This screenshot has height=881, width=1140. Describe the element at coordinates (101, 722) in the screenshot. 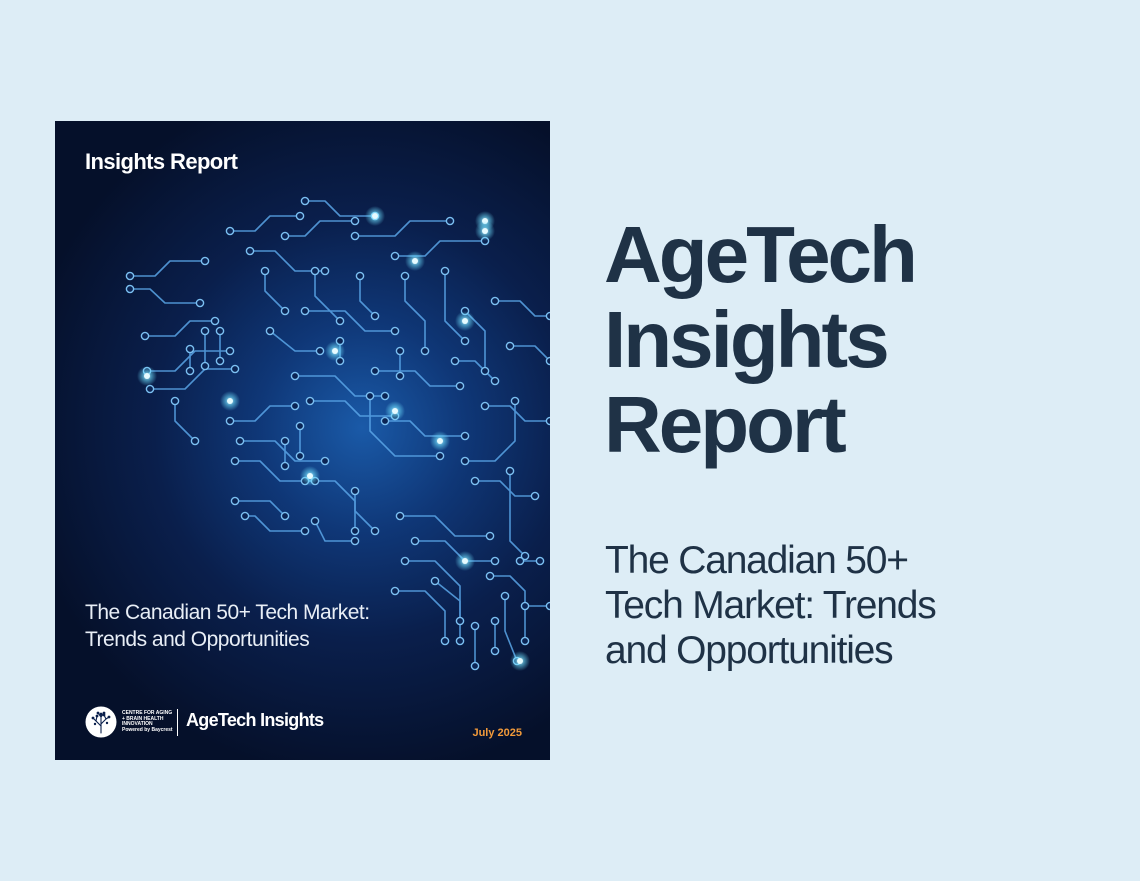

I see `brain-tree-logo-icon` at that location.